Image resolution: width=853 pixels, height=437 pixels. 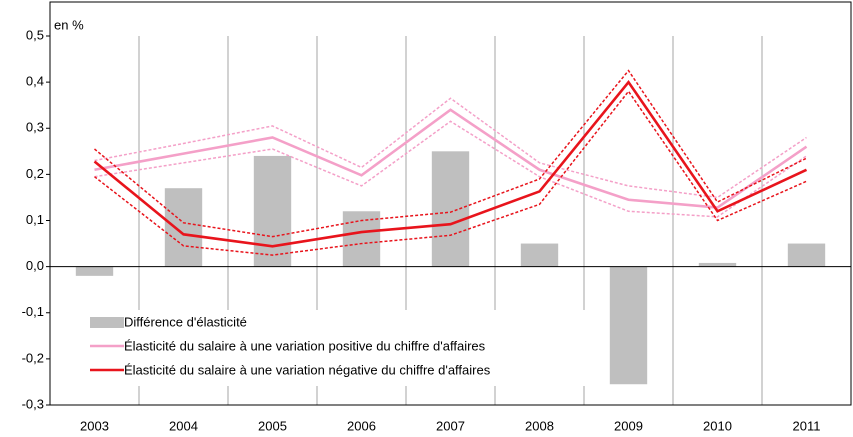 What do you see at coordinates (69, 24) in the screenshot?
I see `unit-label: en %` at bounding box center [69, 24].